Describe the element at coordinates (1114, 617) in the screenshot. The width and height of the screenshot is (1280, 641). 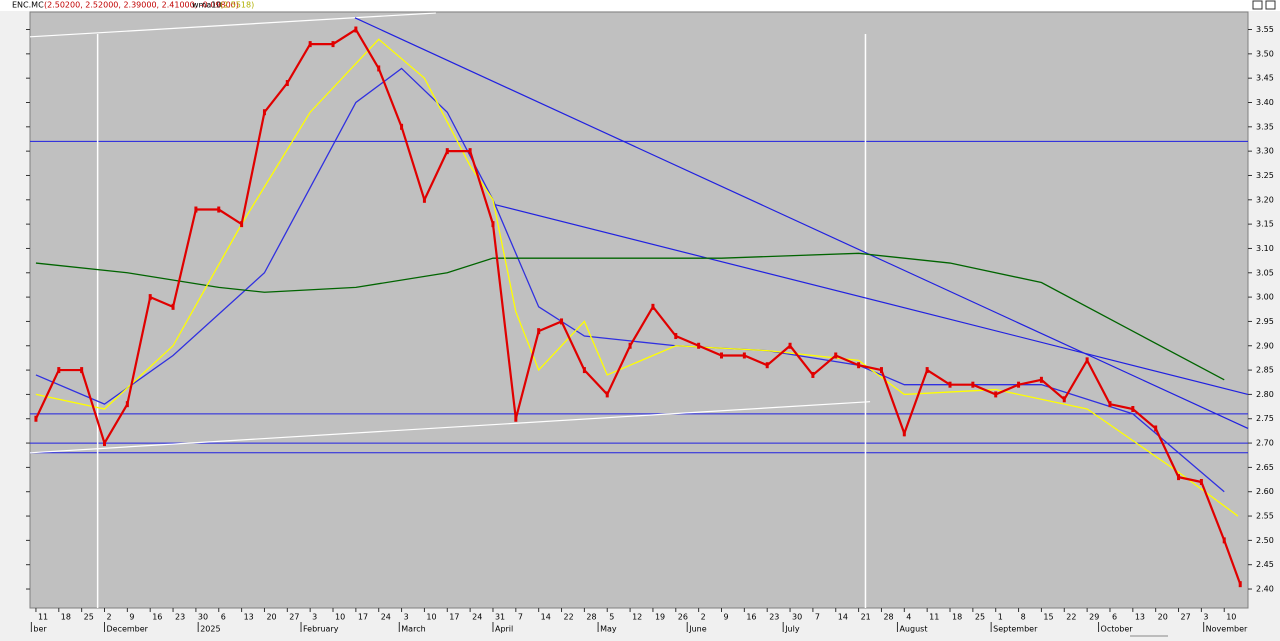
I see `x-tick-label: 6` at that location.